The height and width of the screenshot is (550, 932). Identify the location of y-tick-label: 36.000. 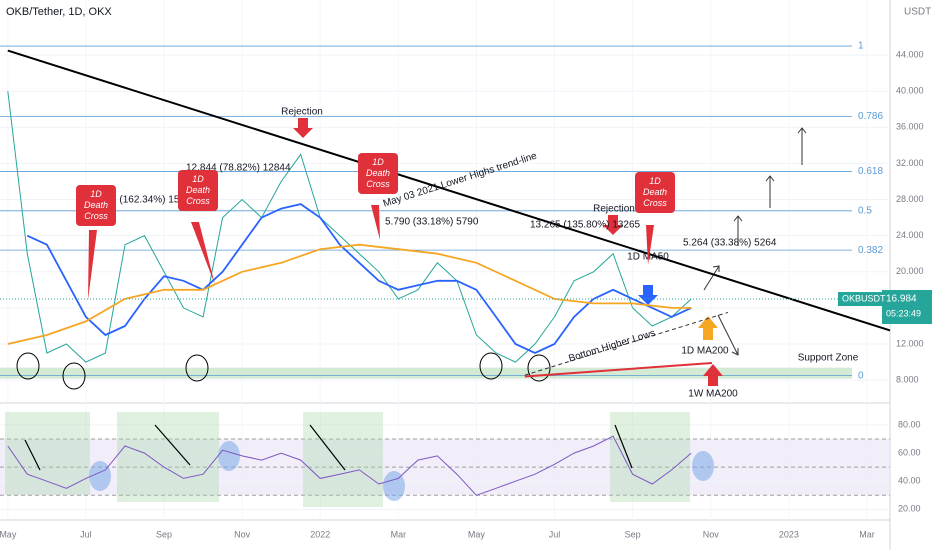
(910, 127).